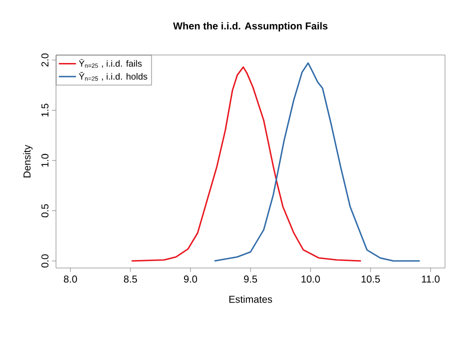  I want to click on chart-title: When the i.i.d. Assumption Fails, so click(250, 27).